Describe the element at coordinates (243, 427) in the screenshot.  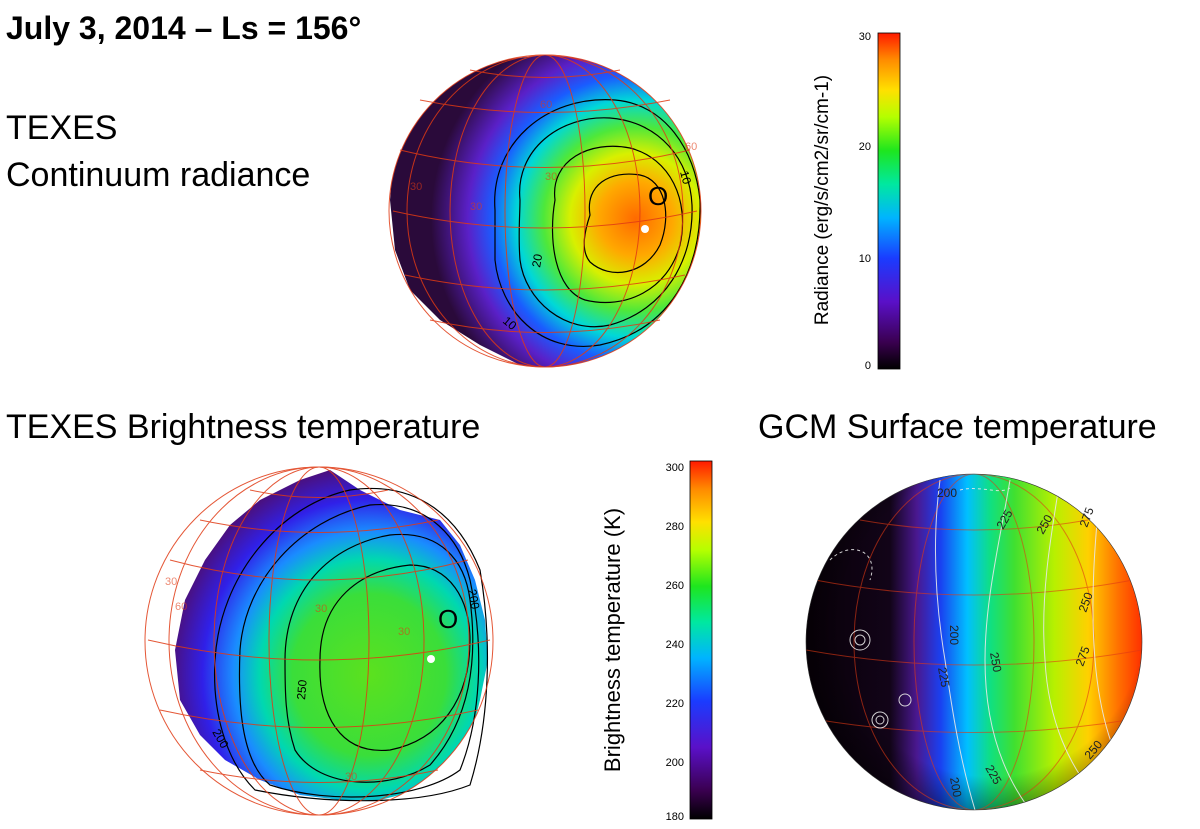
I see `brightness-panel-label: TEXES Brightness temperature` at that location.